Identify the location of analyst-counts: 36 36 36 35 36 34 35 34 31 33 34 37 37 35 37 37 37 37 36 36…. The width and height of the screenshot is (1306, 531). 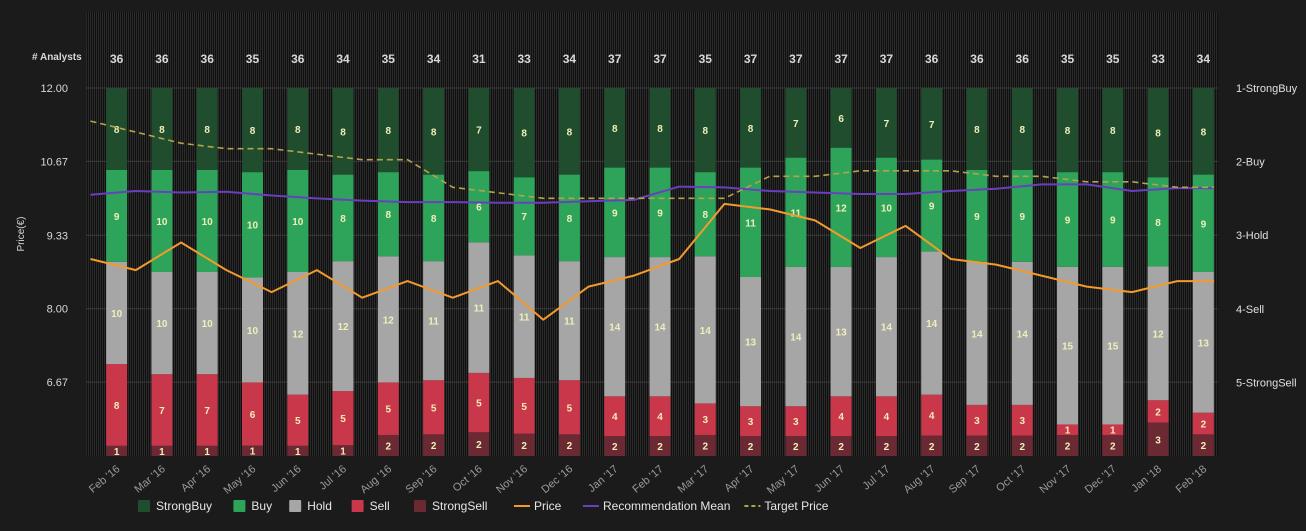
(660, 59).